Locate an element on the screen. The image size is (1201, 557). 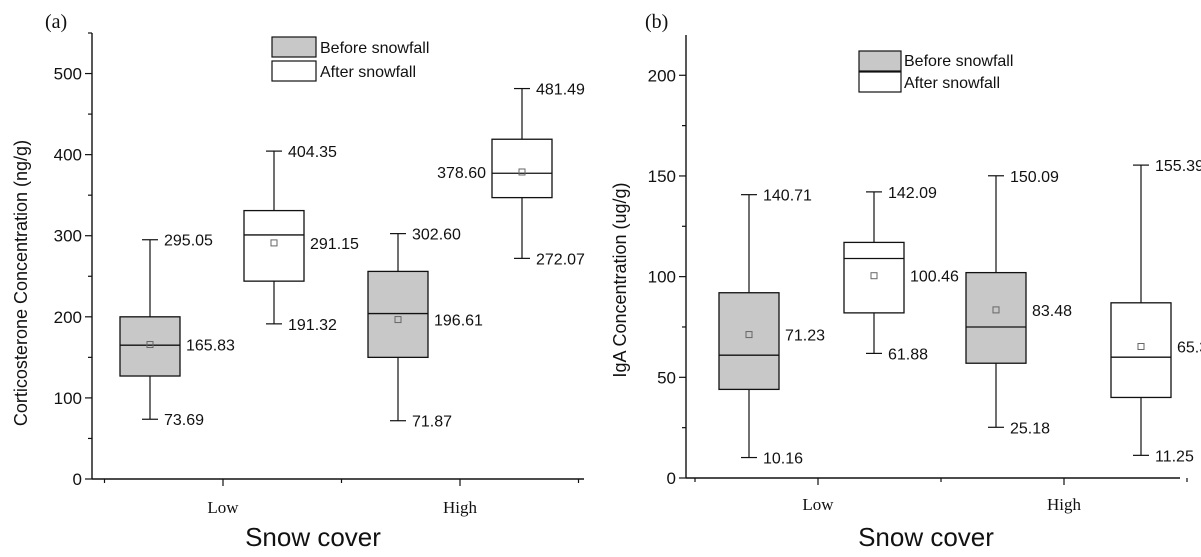
box-plot-after-snowfall-low: 404.35 191.32 291.15 is located at coordinates (301, 239).